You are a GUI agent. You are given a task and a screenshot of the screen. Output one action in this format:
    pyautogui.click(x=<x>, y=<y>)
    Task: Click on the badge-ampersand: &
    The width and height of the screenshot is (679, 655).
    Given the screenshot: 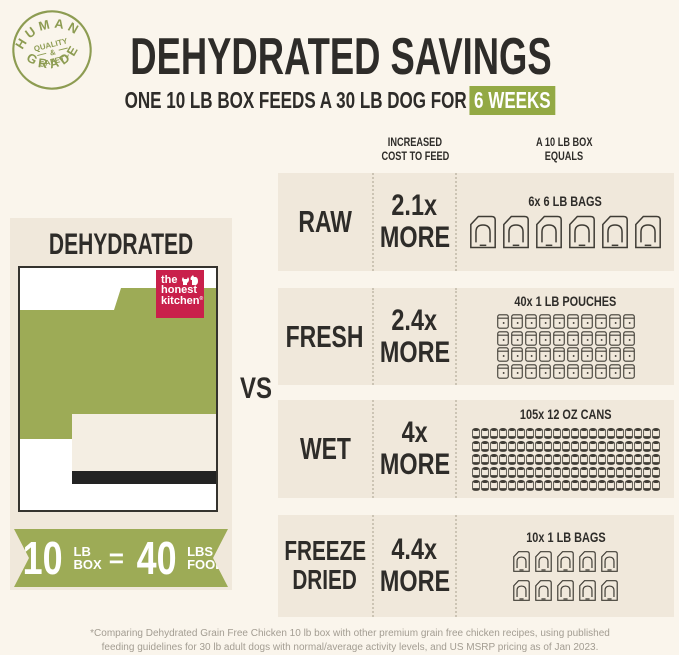 What is the action you would take?
    pyautogui.click(x=53, y=52)
    